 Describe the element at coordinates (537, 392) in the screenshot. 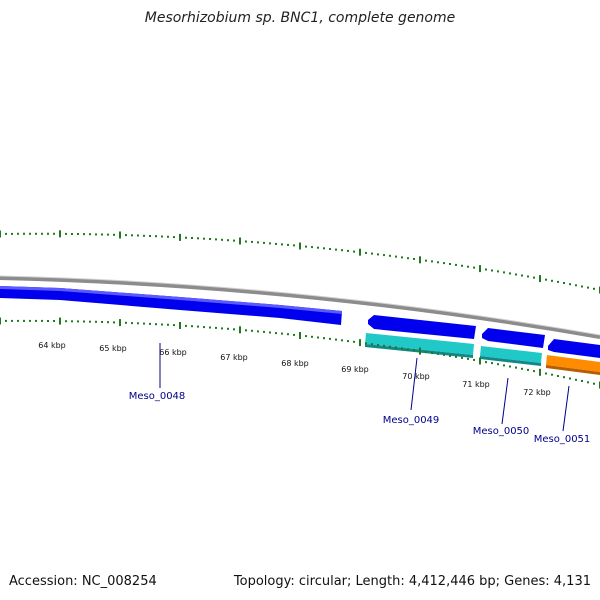

I see `scale-label-72: 72 kbp` at that location.